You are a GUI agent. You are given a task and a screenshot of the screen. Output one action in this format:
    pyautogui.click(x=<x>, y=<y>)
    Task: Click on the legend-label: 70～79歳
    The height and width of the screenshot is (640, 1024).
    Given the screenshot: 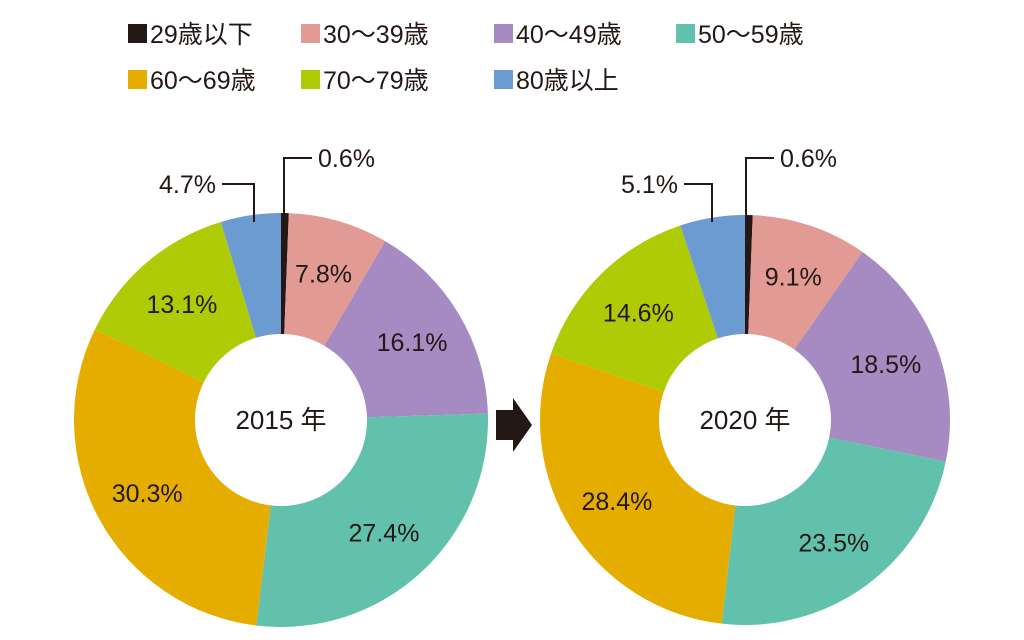 What is the action you would take?
    pyautogui.click(x=376, y=81)
    